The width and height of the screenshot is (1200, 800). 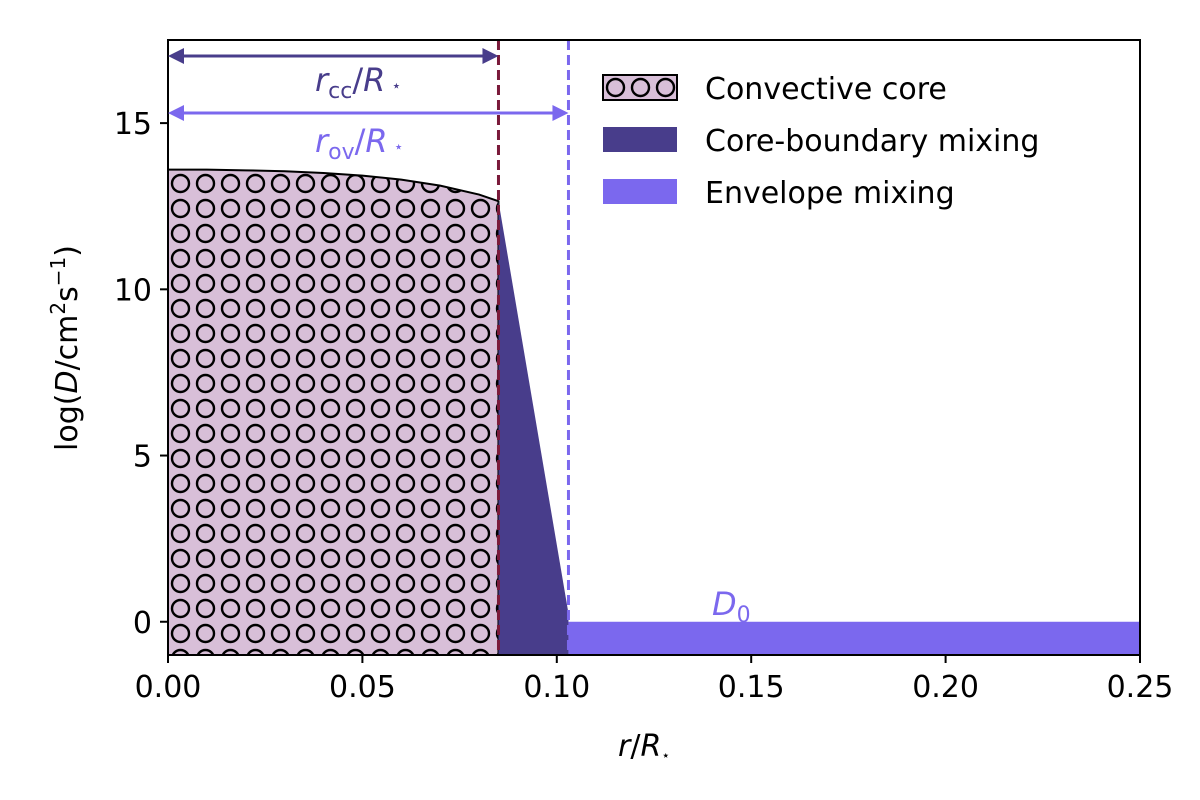 I want to click on y-axis-ticks: 0 5 10 15, so click(x=141, y=374).